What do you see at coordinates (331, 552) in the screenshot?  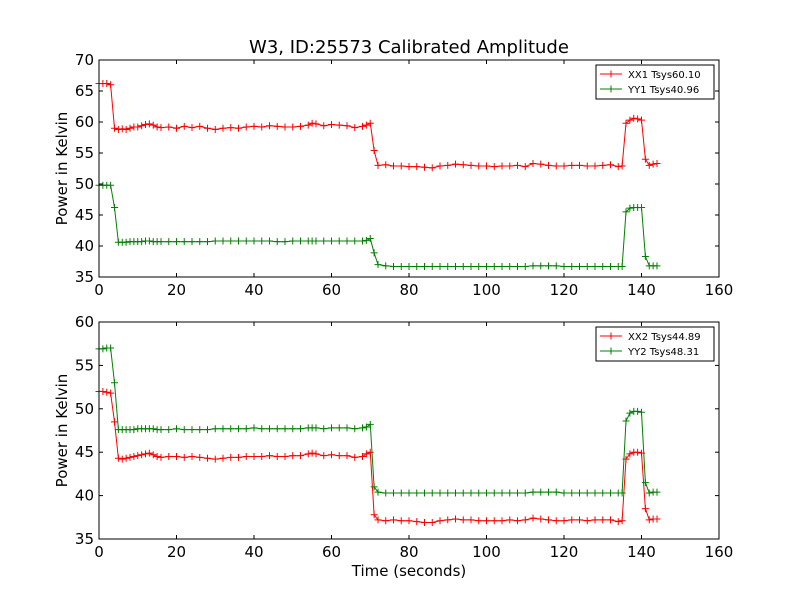 I see `x-tick-label: 60` at bounding box center [331, 552].